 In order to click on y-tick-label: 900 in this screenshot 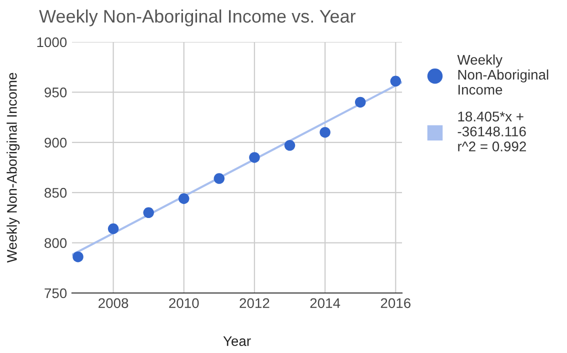, I will do `click(55, 143)`.